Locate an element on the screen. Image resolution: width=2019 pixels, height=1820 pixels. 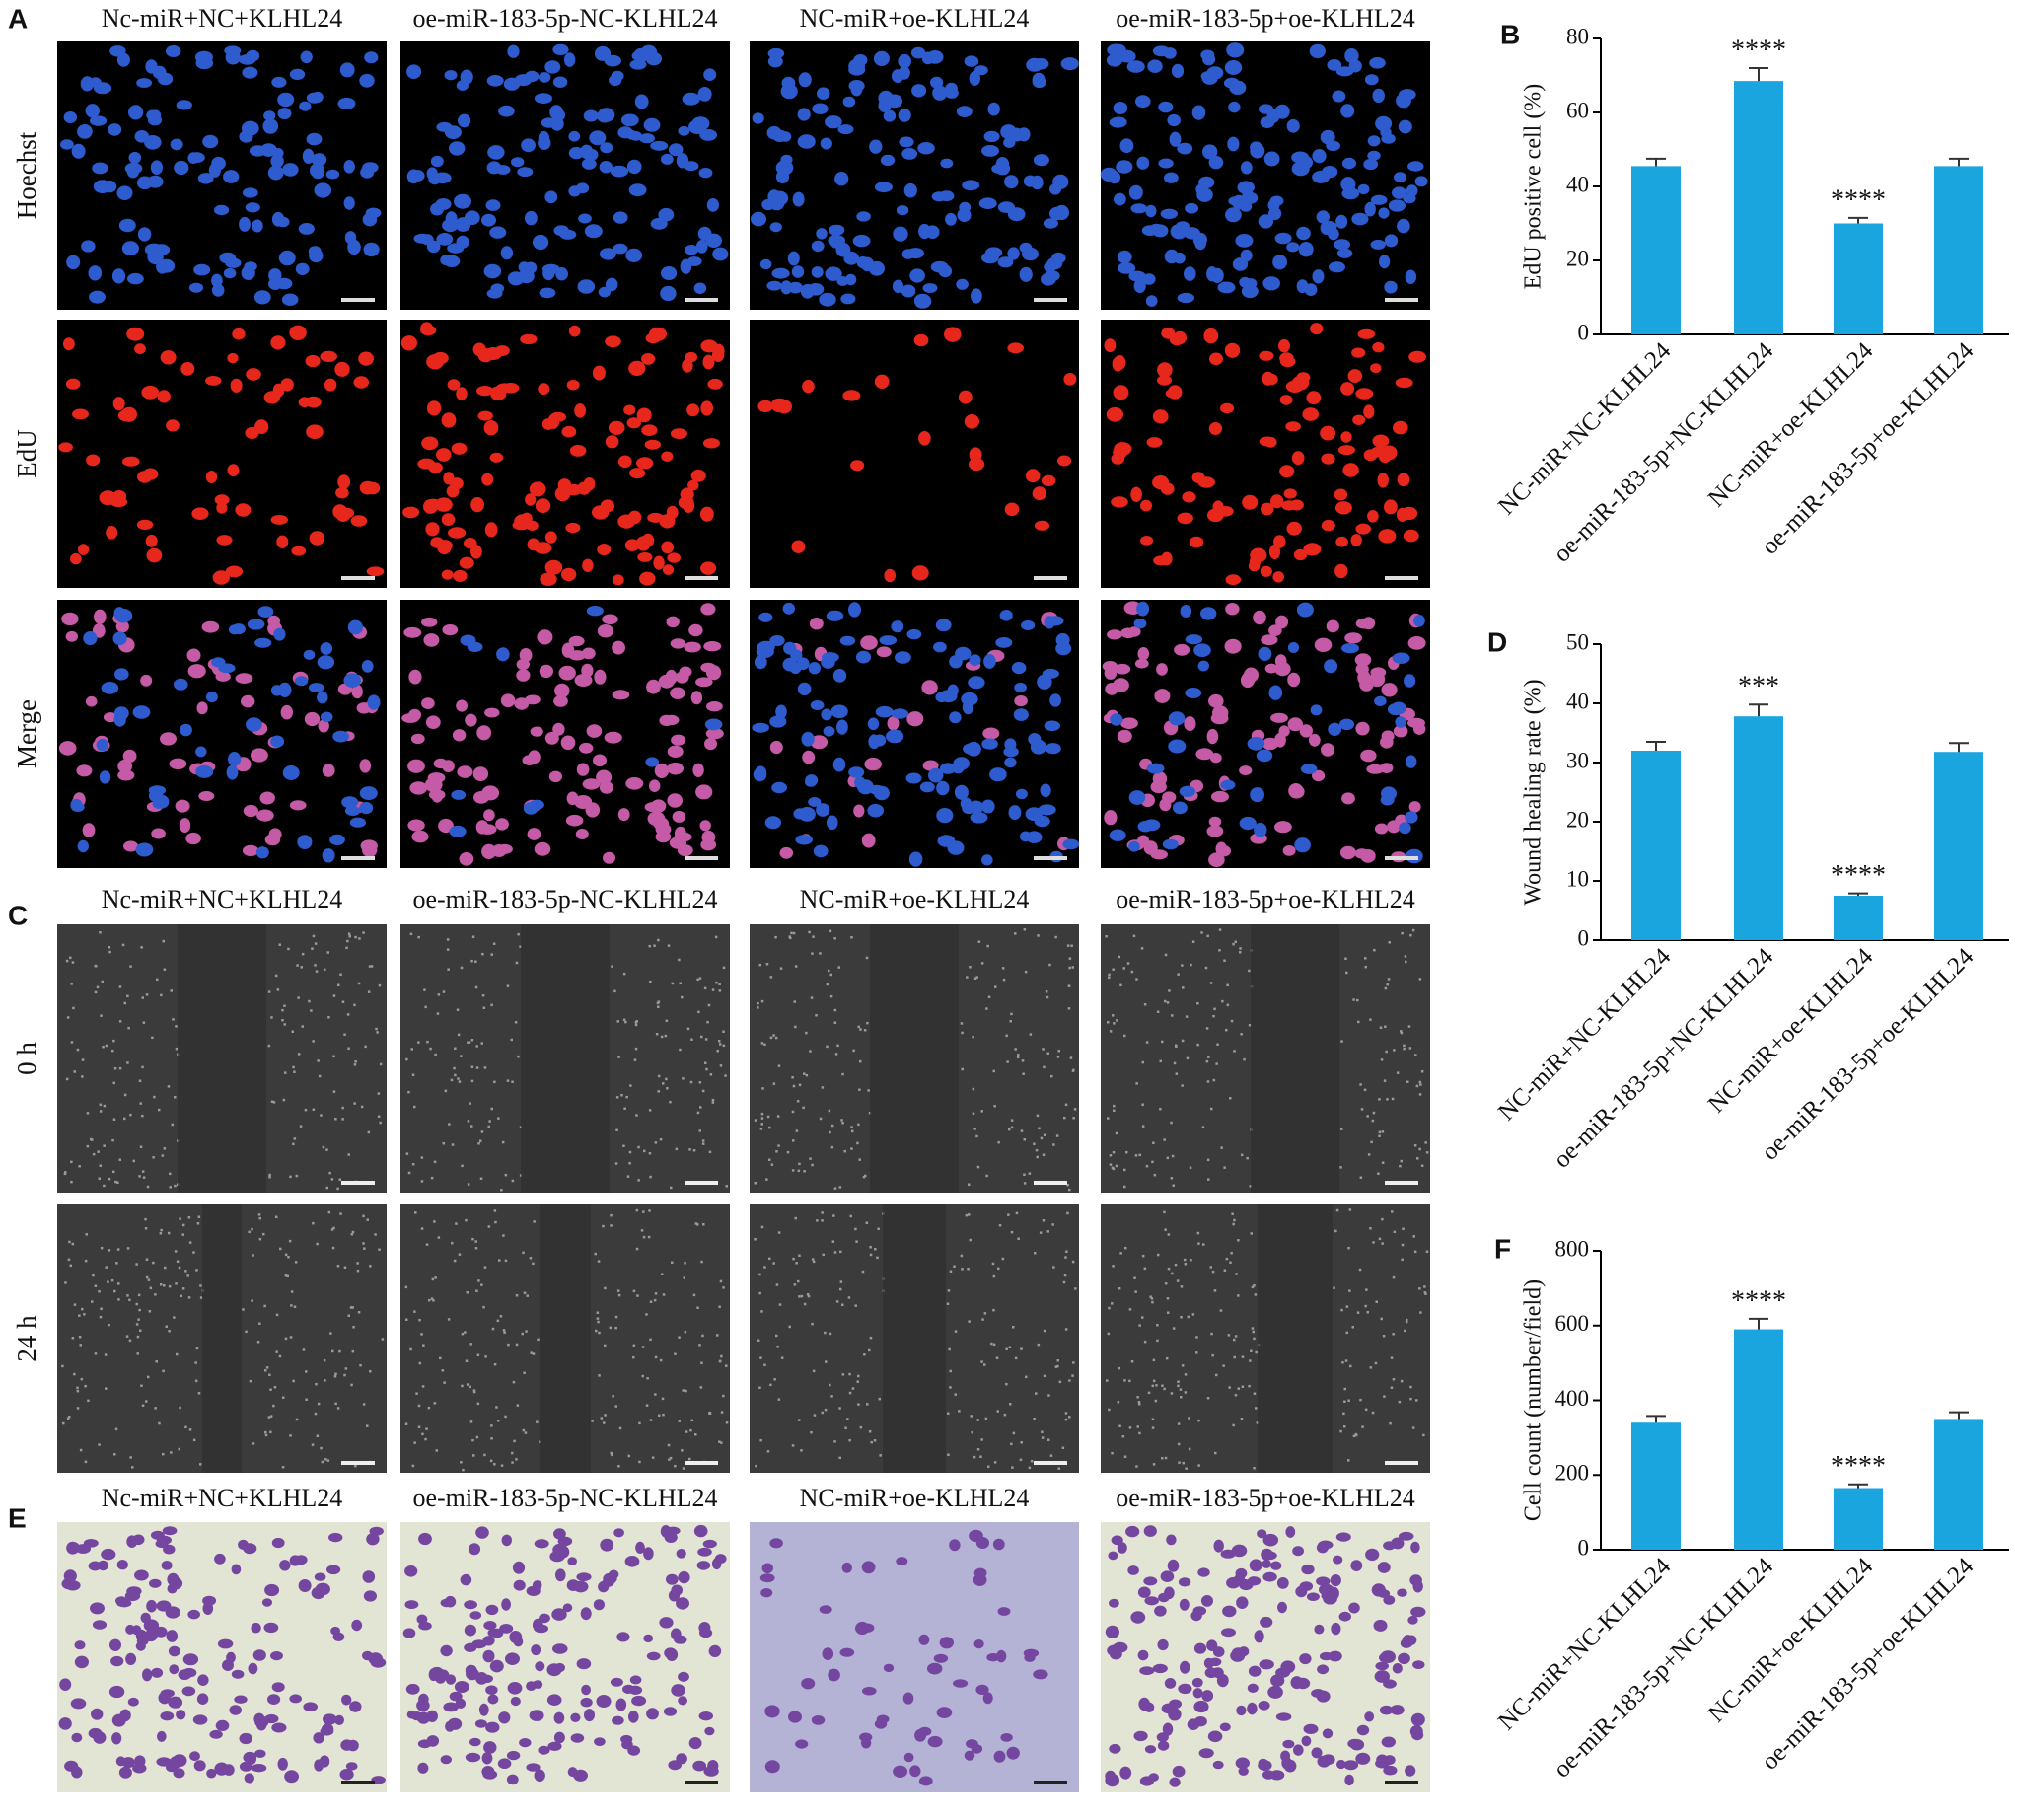
bar is located at coordinates (1958, 846).